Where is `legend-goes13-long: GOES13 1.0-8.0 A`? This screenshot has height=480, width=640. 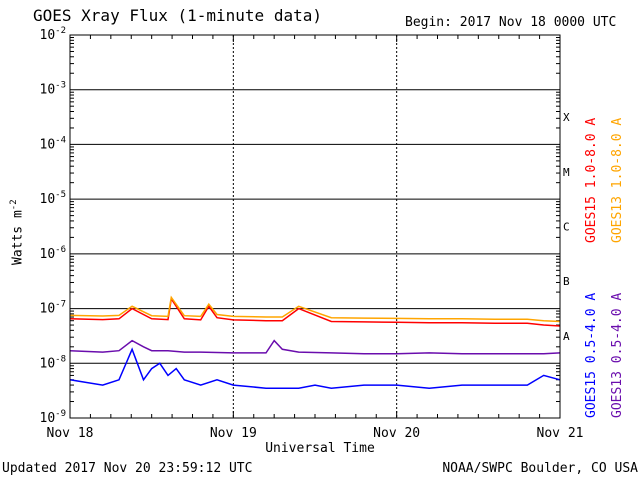
legend-goes13-long: GOES13 1.0-8.0 A is located at coordinates (617, 180).